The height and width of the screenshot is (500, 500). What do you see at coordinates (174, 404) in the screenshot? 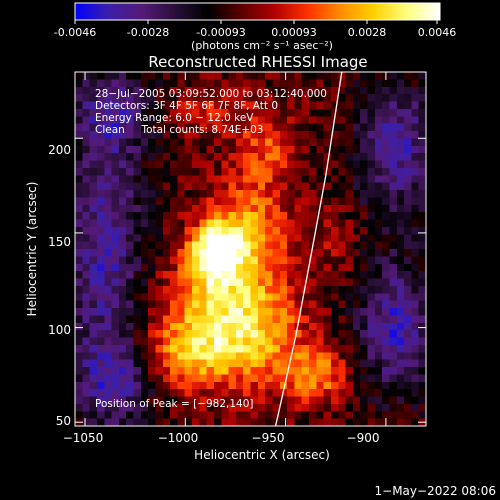
I see `peak-position-label: Position of Peak = [−982,140]` at bounding box center [174, 404].